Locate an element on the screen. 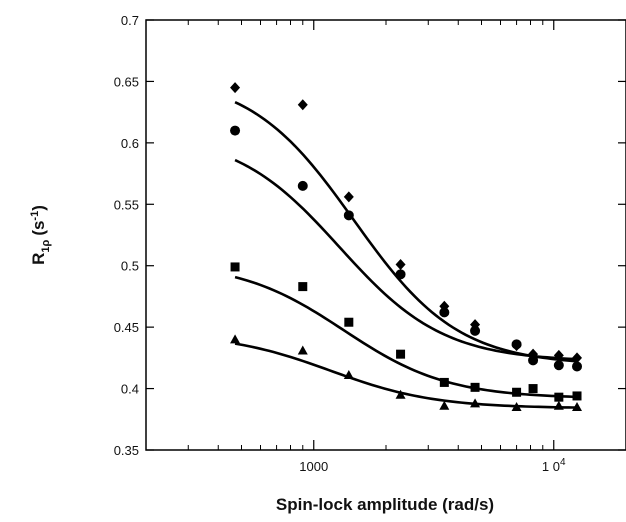 The image size is (626, 522). y-tick-label: 0.65 is located at coordinates (126, 81).